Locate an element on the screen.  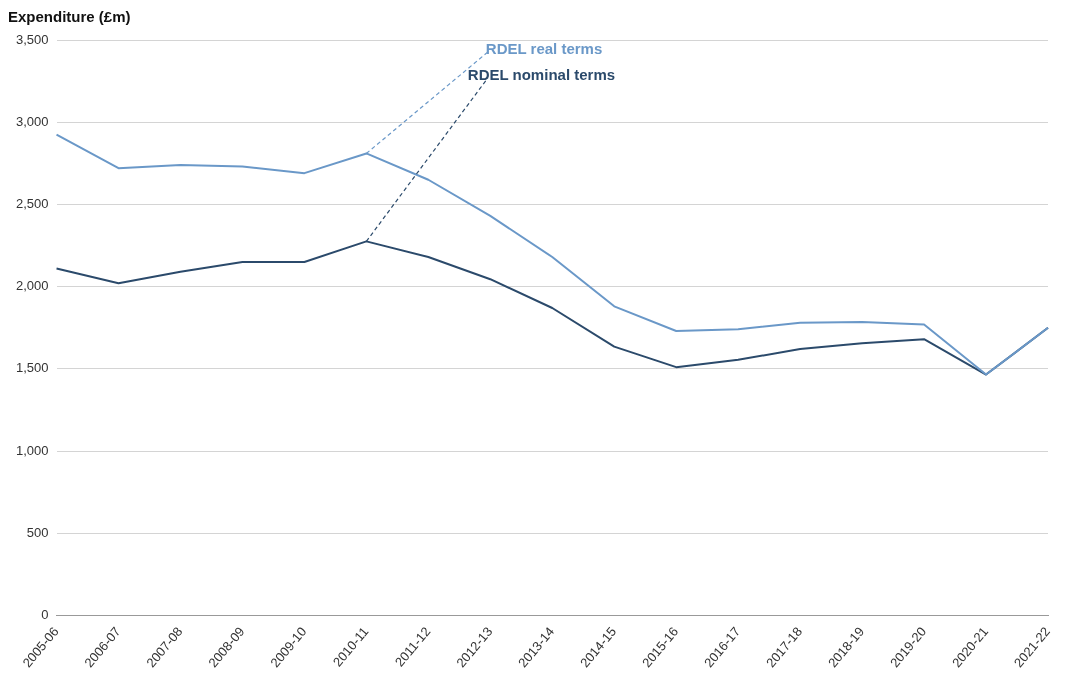
y-tick-label: 2,000 is located at coordinates (32, 286).